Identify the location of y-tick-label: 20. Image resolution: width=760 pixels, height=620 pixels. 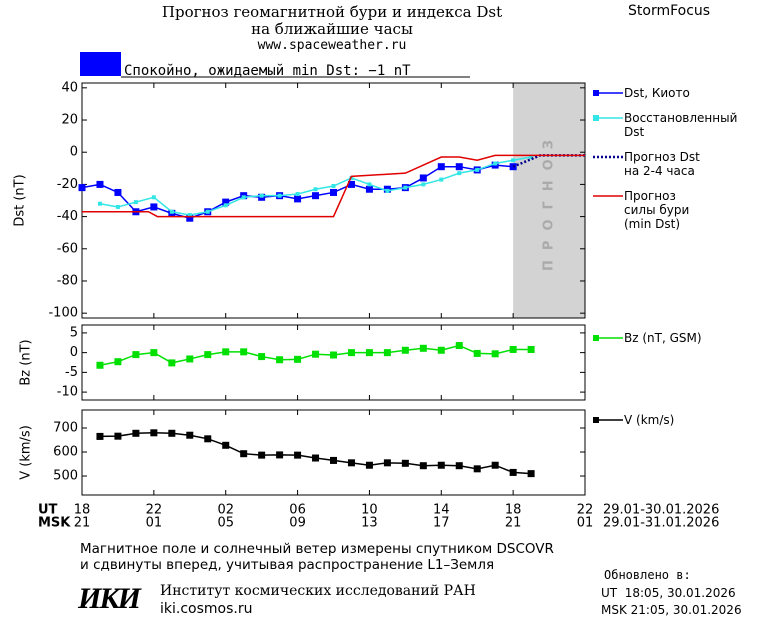
(69, 120).